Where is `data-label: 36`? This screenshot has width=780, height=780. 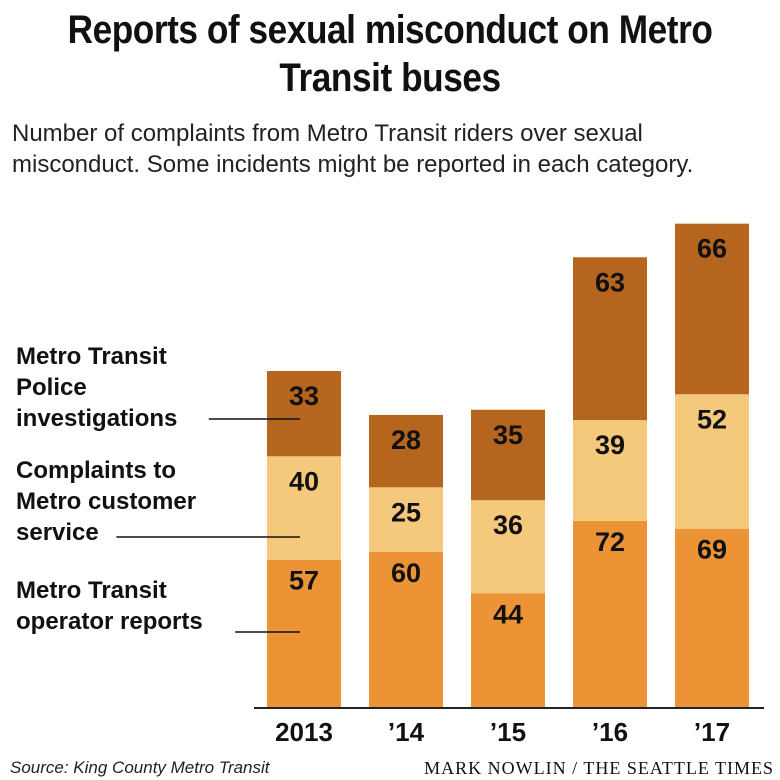
data-label: 36 is located at coordinates (508, 525).